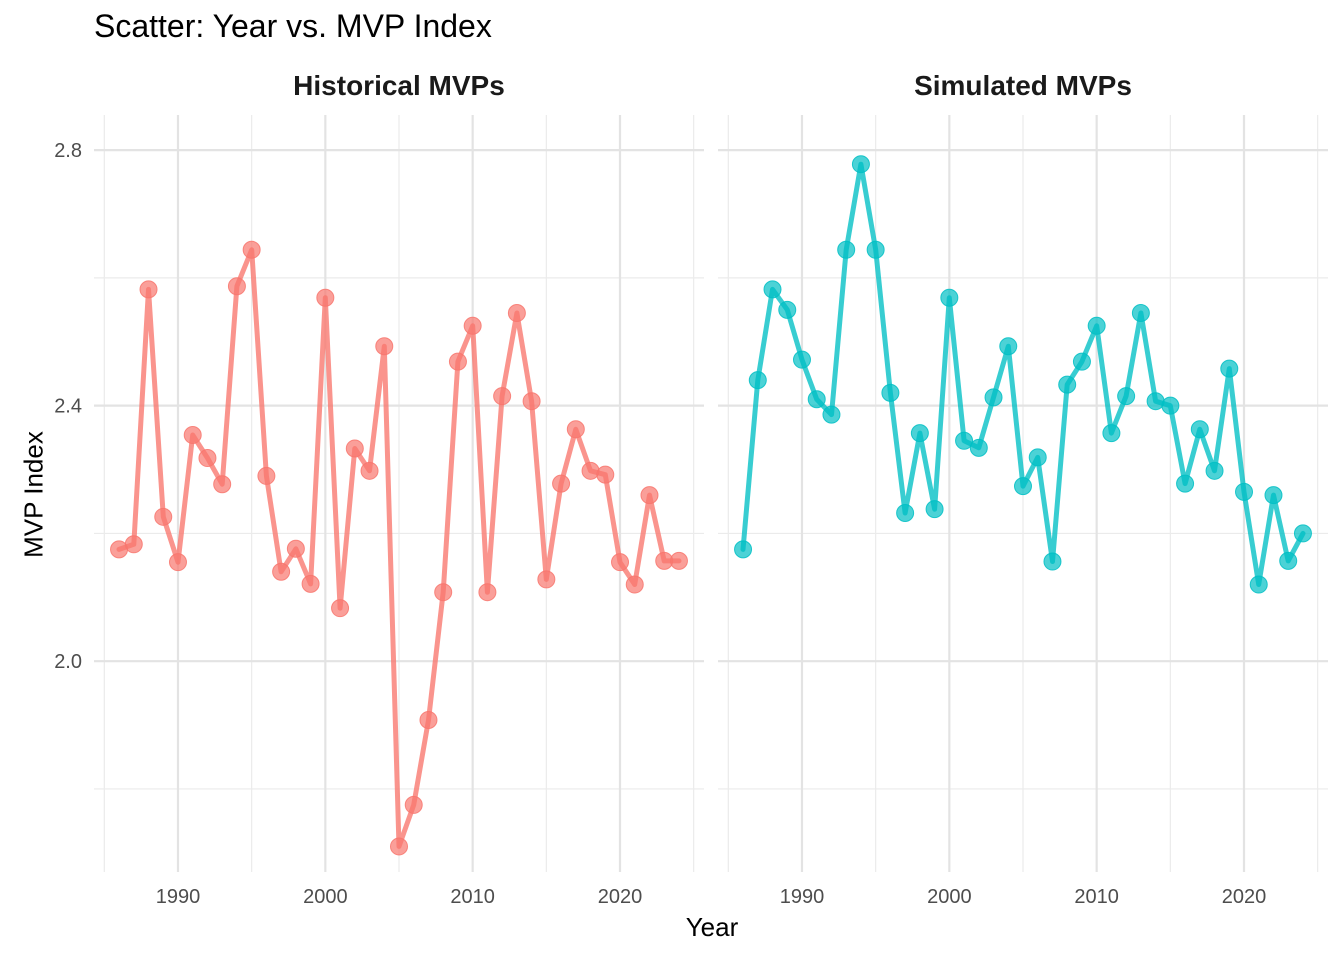 Image resolution: width=1344 pixels, height=960 pixels. Describe the element at coordinates (1023, 85) in the screenshot. I see `panel-title-simulated: Simulated MVPs` at that location.